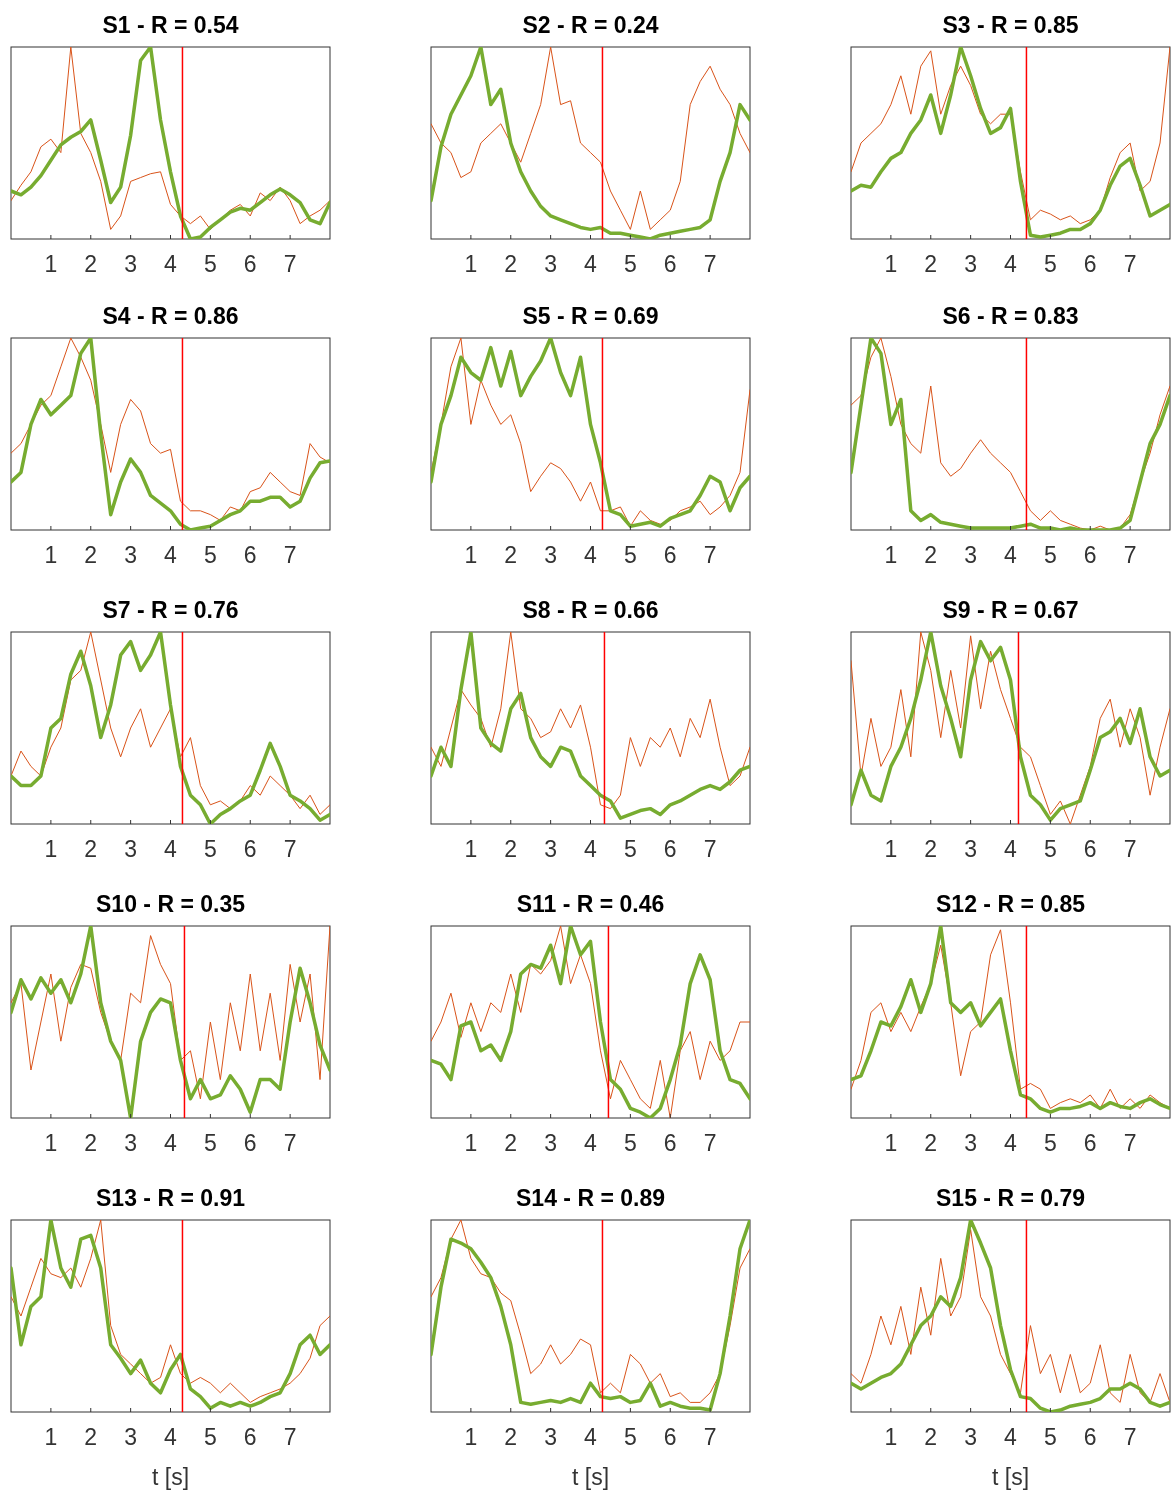 This screenshot has height=1495, width=1172. Describe the element at coordinates (590, 610) in the screenshot. I see `chart-title: S8 - R = 0.66` at that location.